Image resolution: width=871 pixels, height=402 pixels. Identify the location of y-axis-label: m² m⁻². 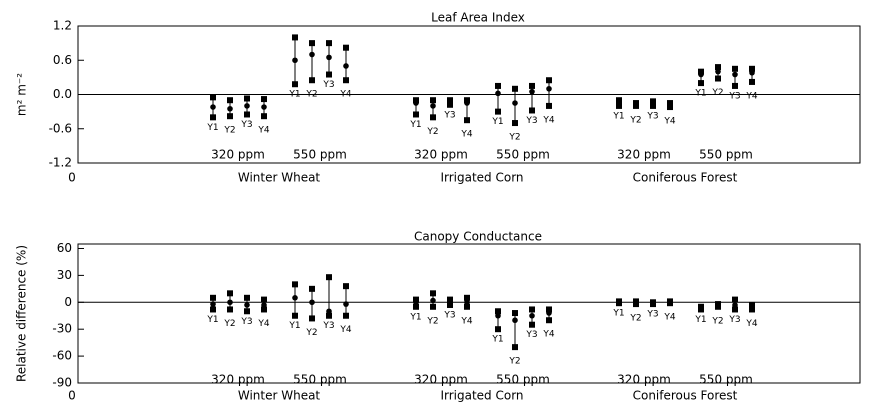
(22, 94).